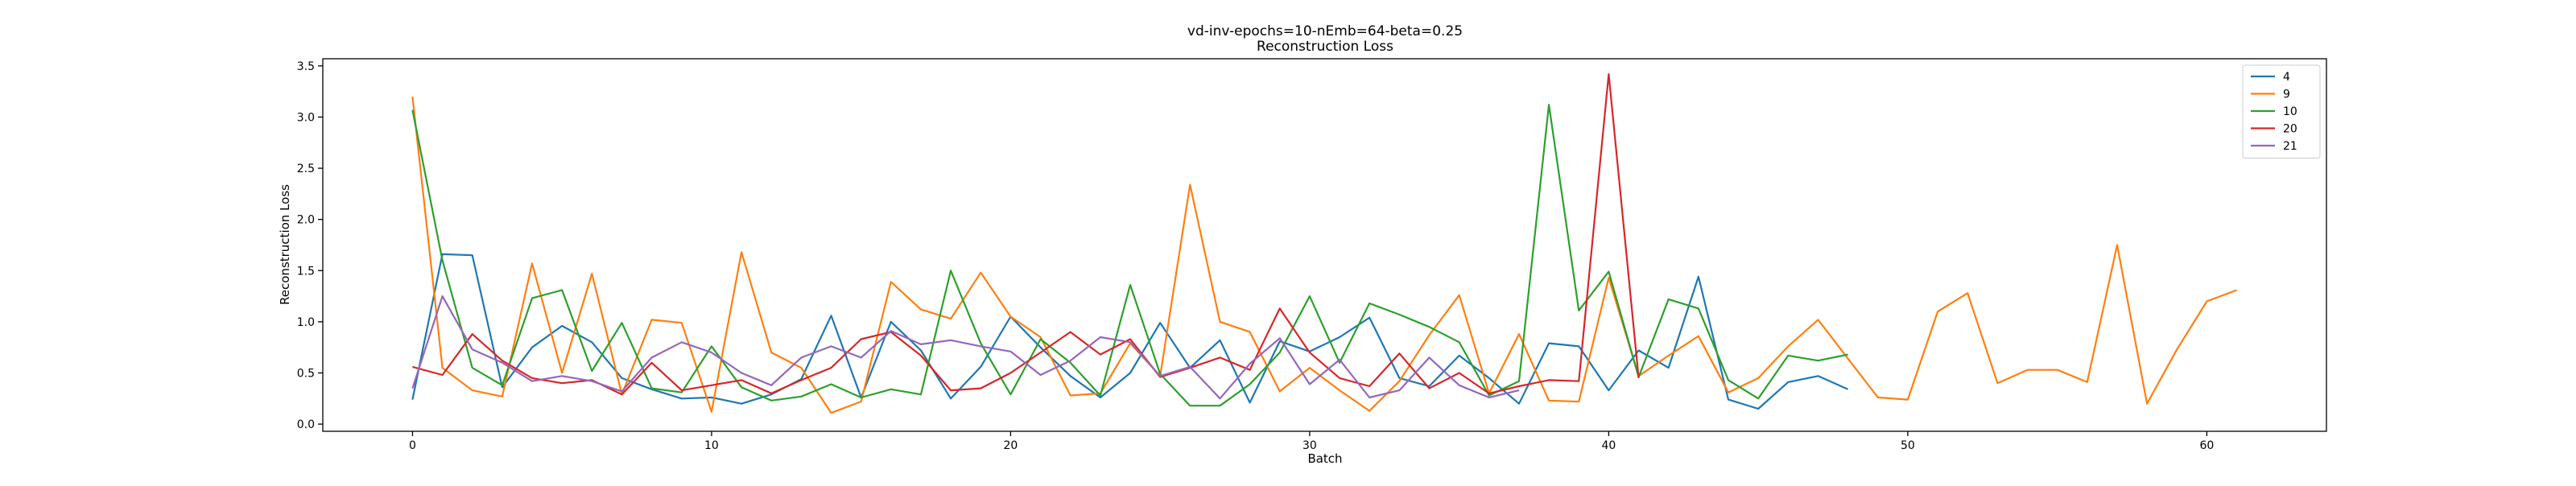  I want to click on x-tick-label: 20, so click(1011, 445).